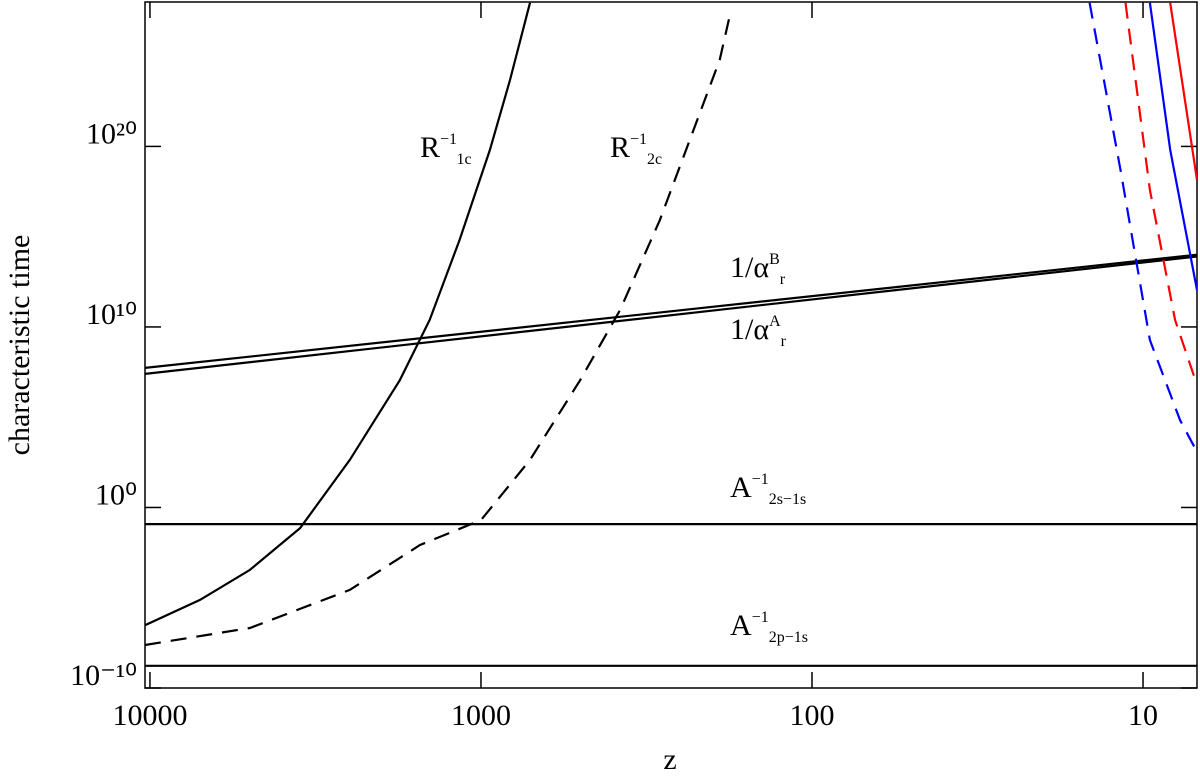  Describe the element at coordinates (812, 715) in the screenshot. I see `x-tick-label: 100` at that location.